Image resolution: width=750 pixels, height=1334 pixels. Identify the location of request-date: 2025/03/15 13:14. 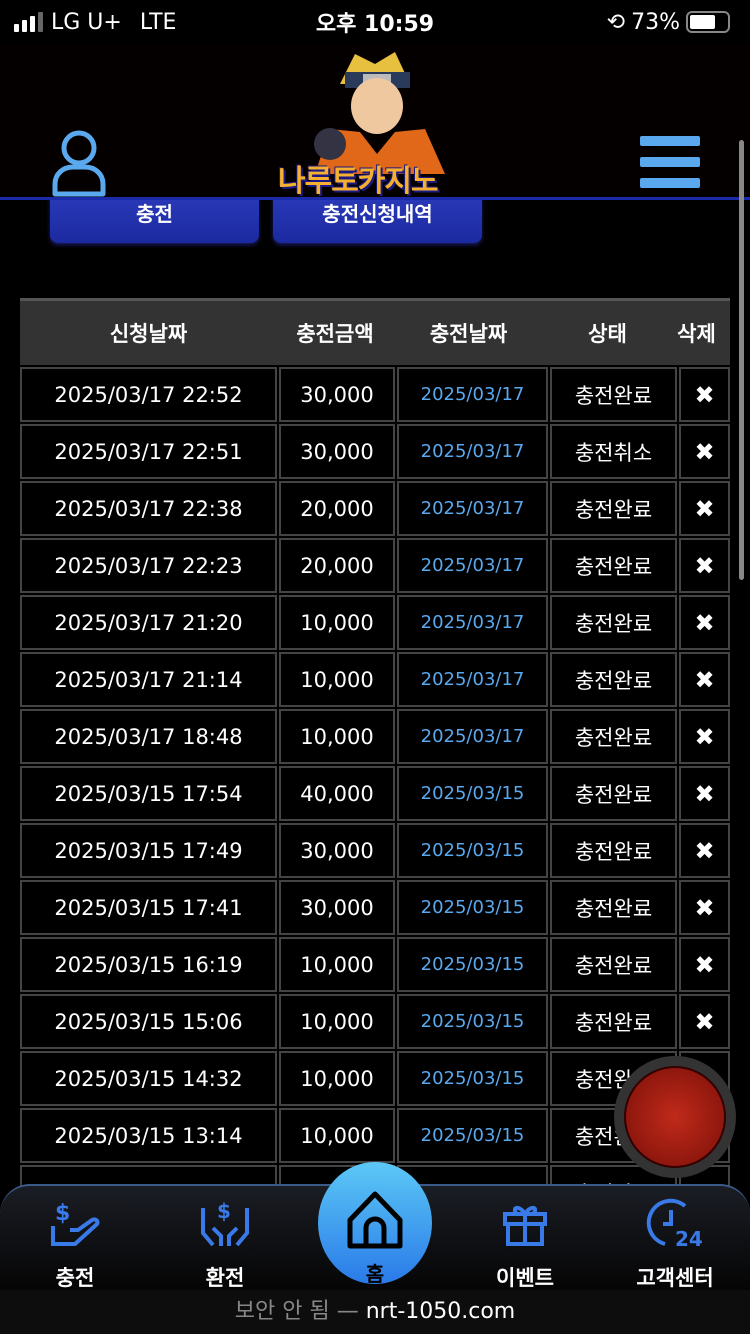
(148, 1135).